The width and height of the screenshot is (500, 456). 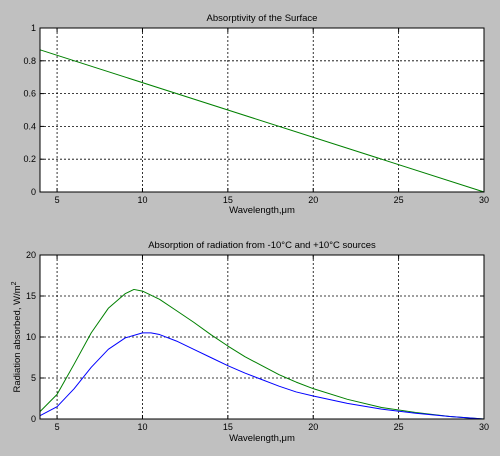 I want to click on y-tick-labels: 0 0.2 0.4 0.6 0.8 1, so click(x=29, y=110).